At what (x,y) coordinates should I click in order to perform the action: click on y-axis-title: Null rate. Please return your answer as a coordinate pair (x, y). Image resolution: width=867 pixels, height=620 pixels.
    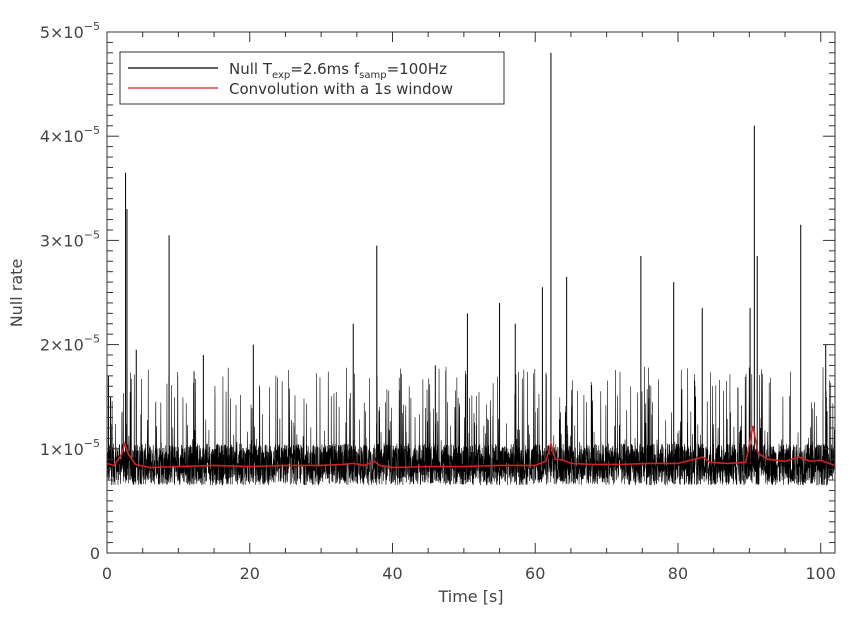
    Looking at the image, I should click on (16, 293).